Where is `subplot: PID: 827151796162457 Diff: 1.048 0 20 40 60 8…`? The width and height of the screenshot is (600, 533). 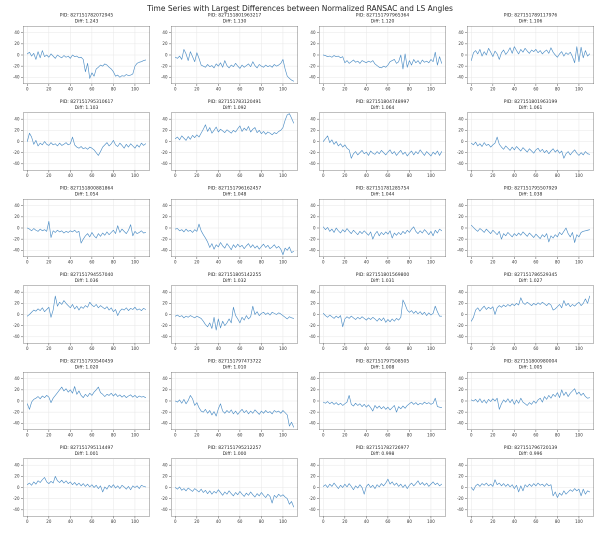 subplot: PID: 827151796162457 Diff: 1.048 0 20 40 60 8… is located at coordinates (227, 229).